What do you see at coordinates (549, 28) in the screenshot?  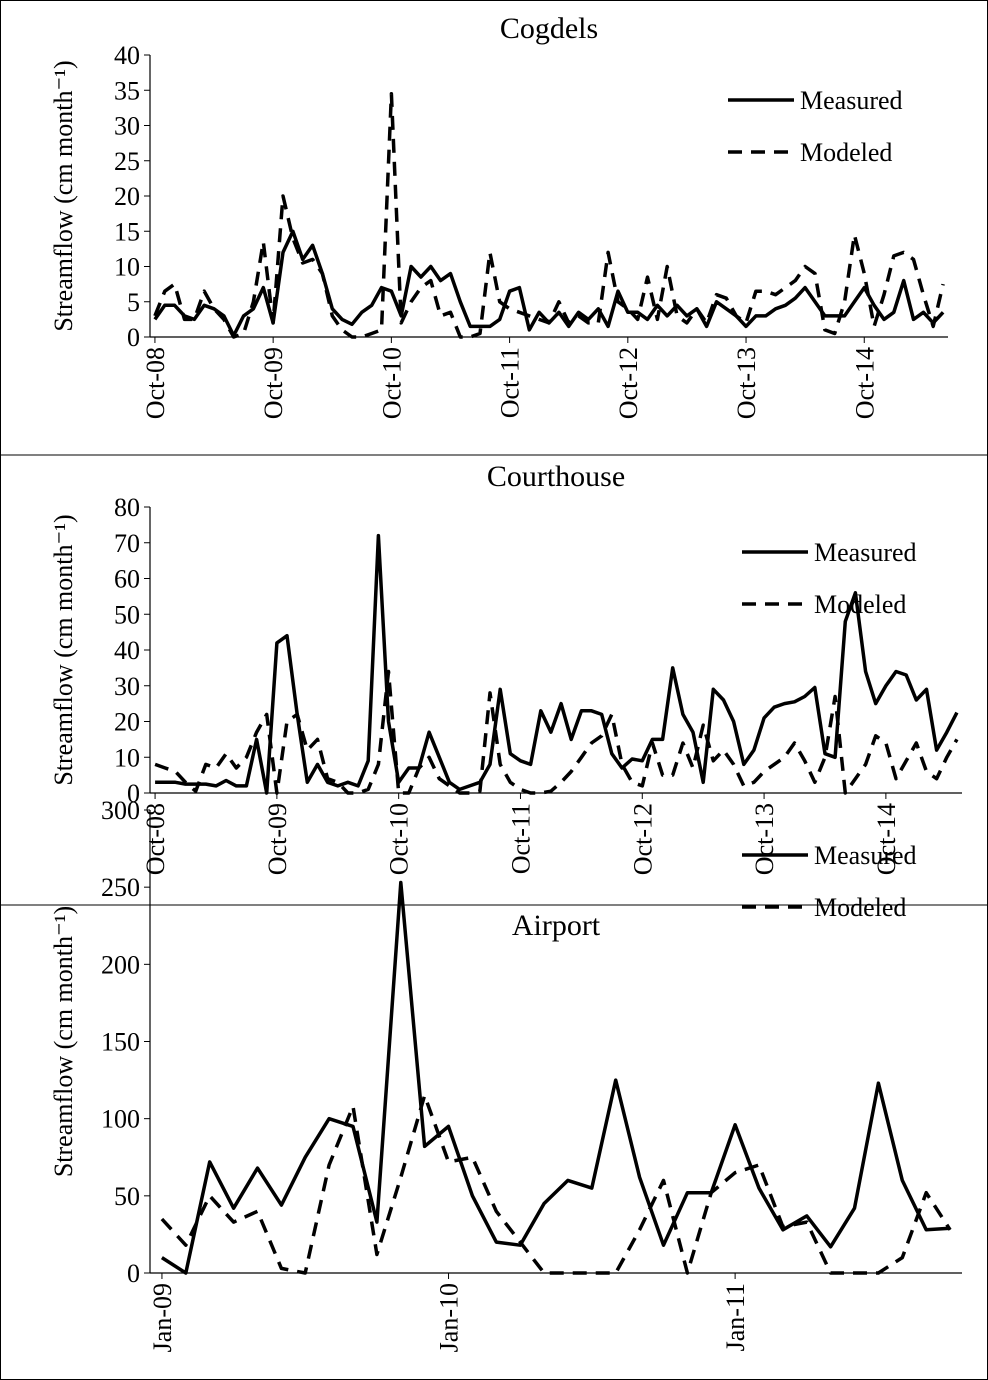 I see `chart-title: Cogdels` at bounding box center [549, 28].